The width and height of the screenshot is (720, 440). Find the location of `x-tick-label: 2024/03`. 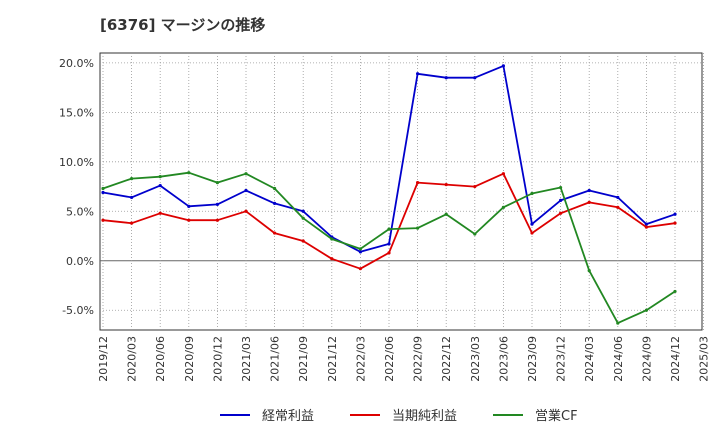

x-tick-label: 2024/03 is located at coordinates (589, 359).